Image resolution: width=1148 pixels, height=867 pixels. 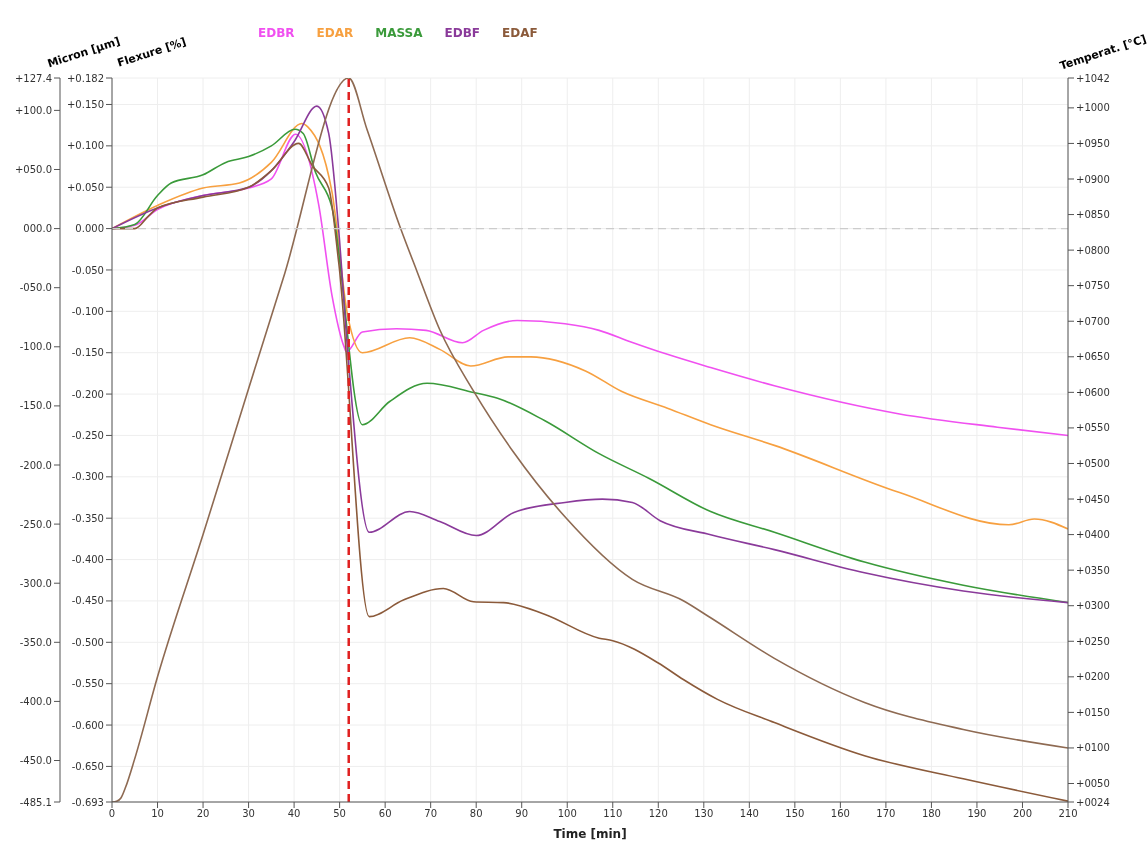 What do you see at coordinates (35, 583) in the screenshot?
I see `y3-tick-label: -300.0` at bounding box center [35, 583].